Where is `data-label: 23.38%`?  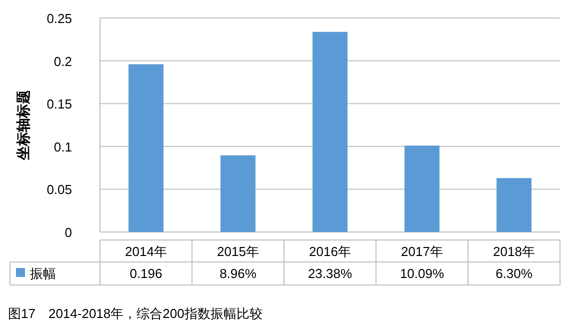
data-label: 23.38% is located at coordinates (330, 273).